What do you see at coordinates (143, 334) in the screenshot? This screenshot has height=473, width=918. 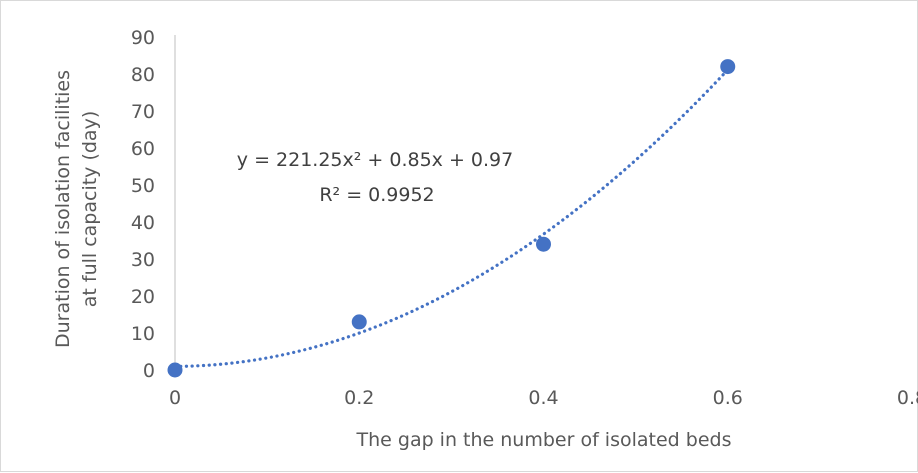 I see `y-tick-label: 10` at bounding box center [143, 334].